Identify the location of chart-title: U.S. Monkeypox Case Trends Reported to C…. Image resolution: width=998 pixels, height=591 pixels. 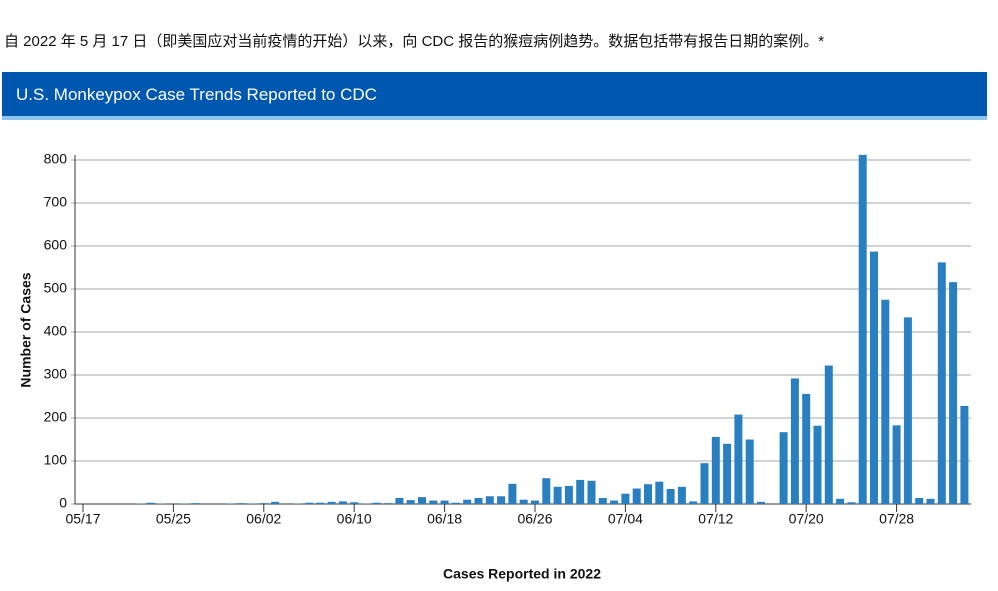
(196, 94).